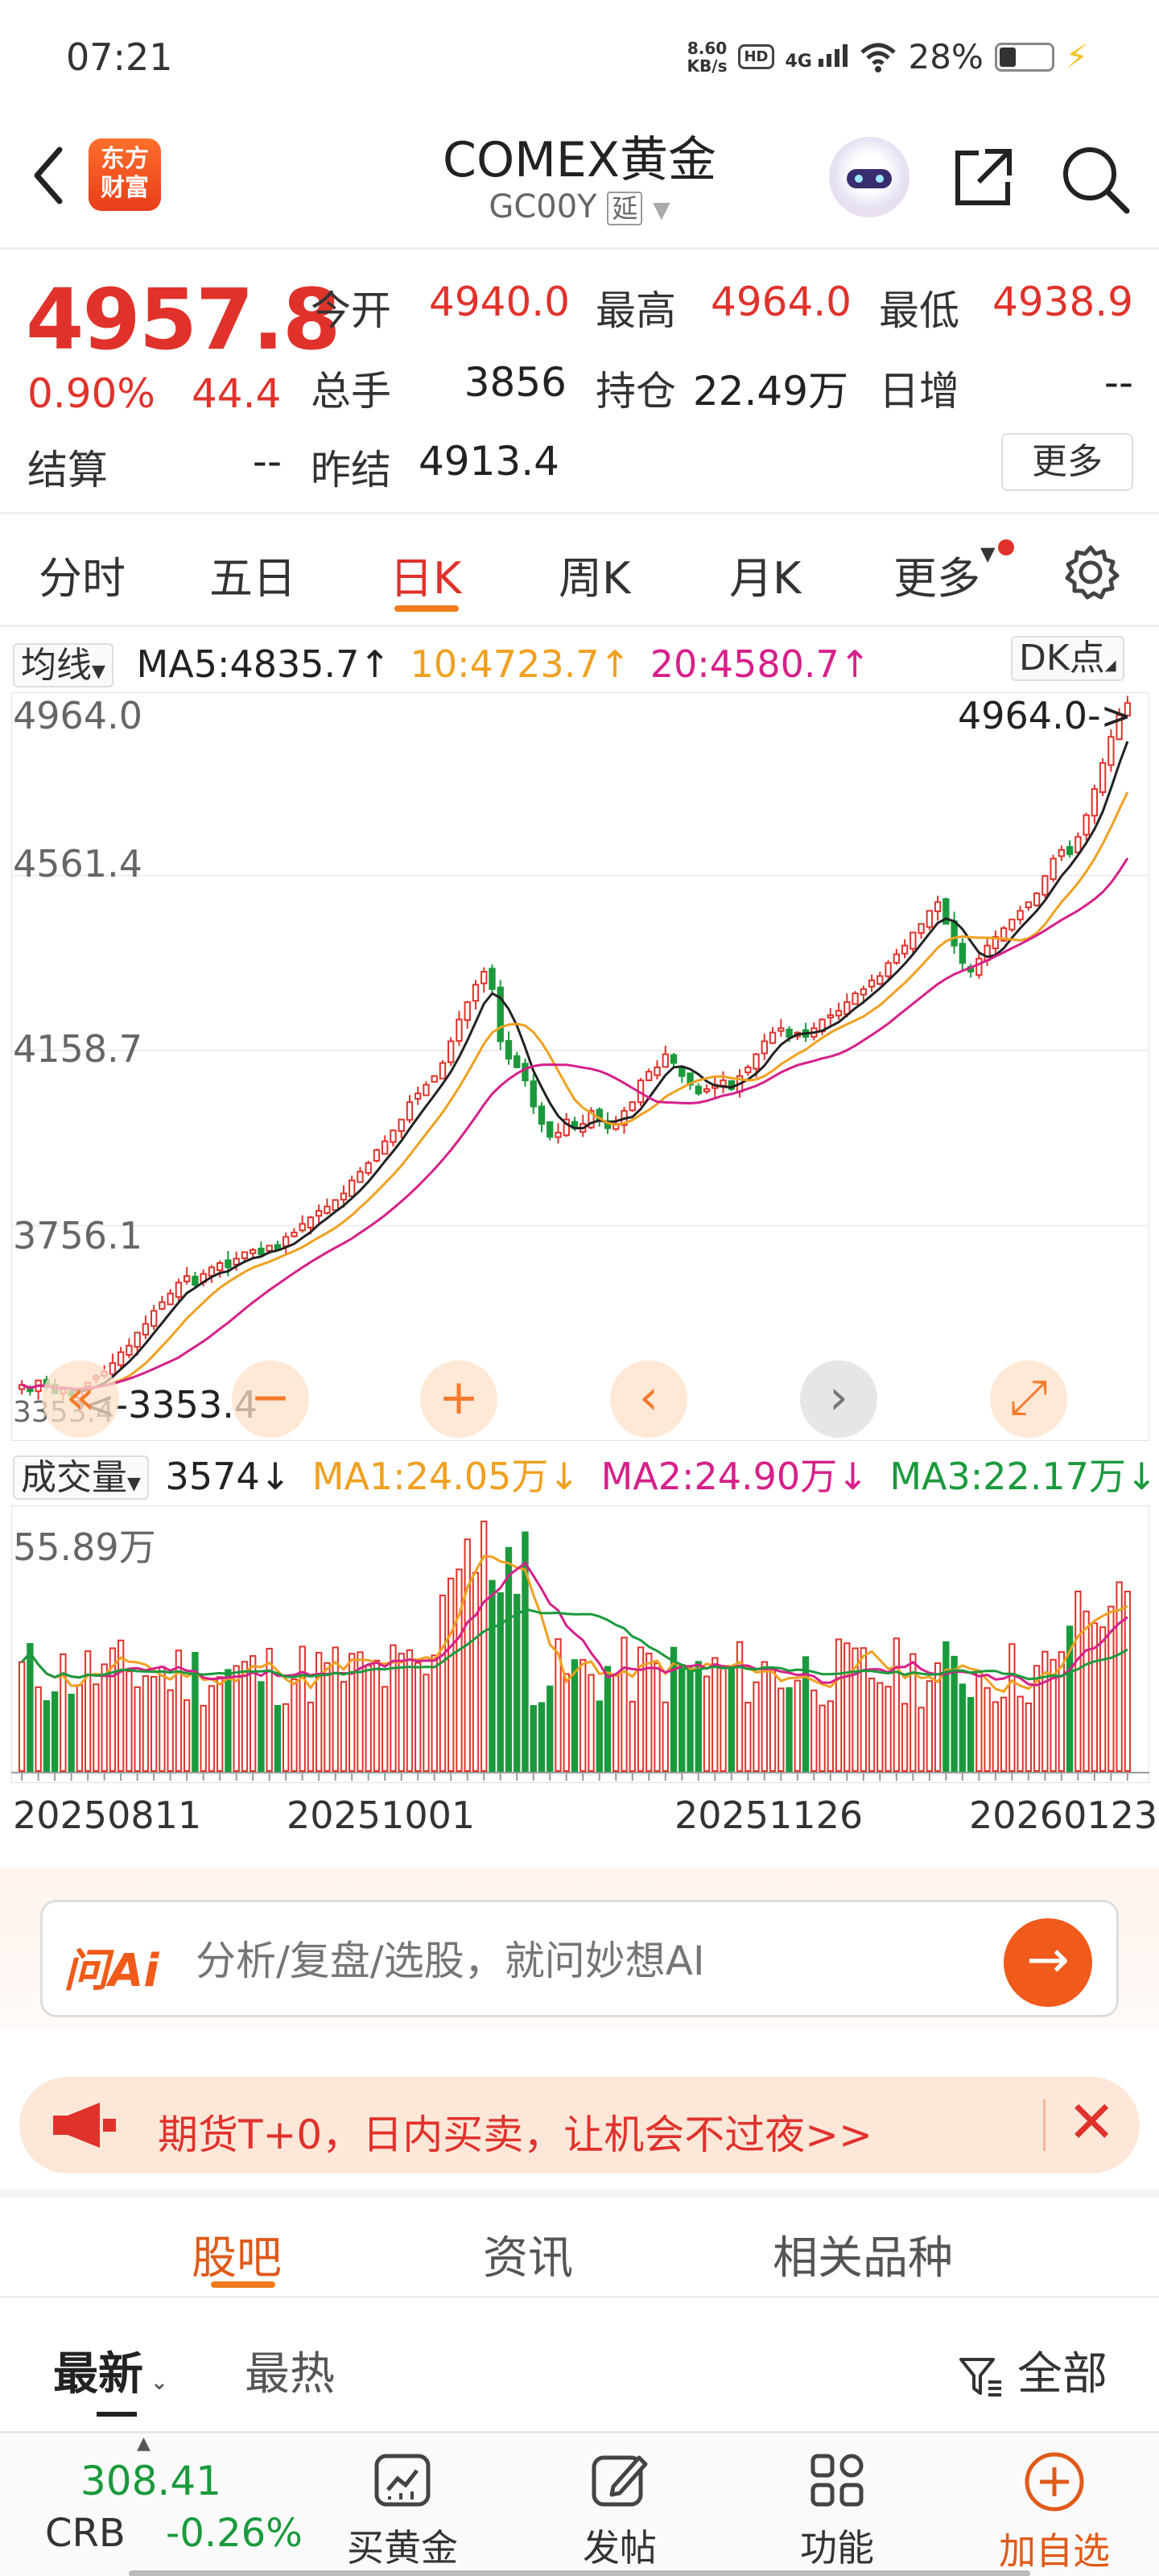  Describe the element at coordinates (707, 66) in the screenshot. I see `network-speed-unit: KB/s` at that location.